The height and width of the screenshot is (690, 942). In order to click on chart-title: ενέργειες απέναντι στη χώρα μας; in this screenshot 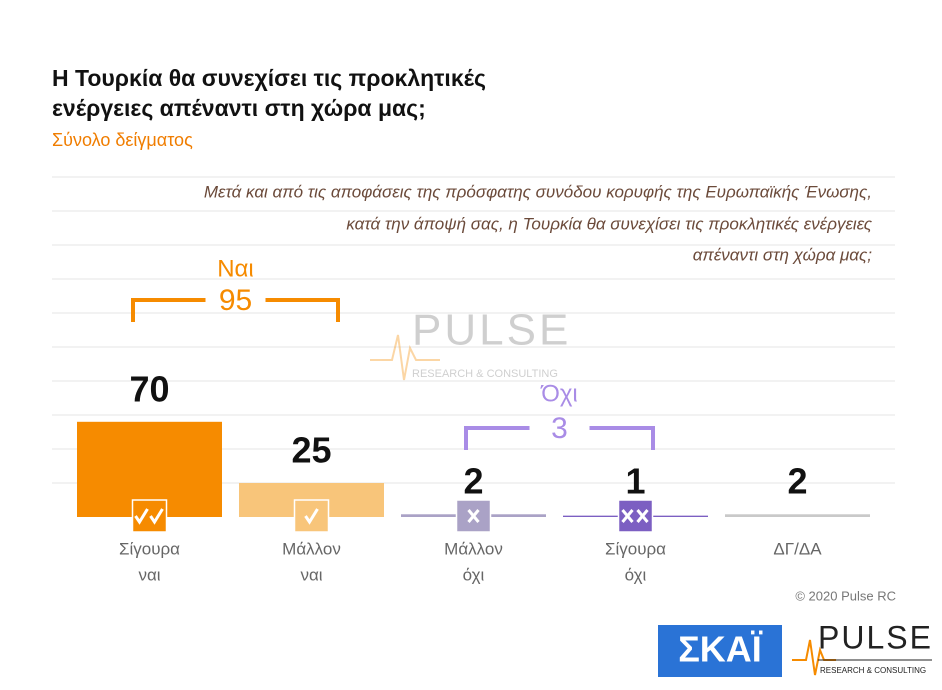, I will do `click(239, 108)`.